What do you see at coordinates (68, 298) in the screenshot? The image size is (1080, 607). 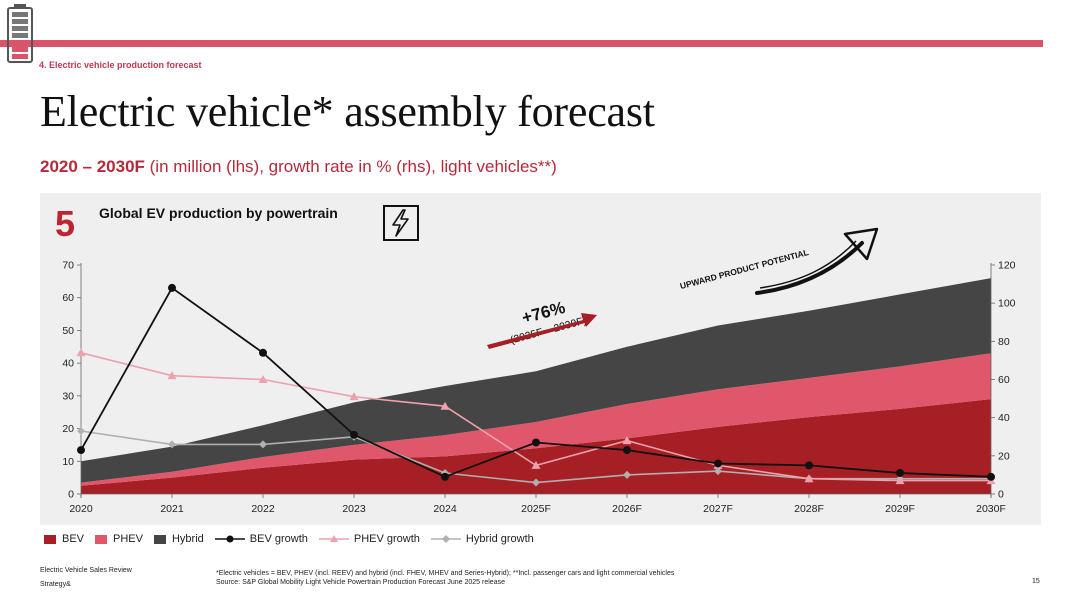 I see `y-left-tick-label: 60` at bounding box center [68, 298].